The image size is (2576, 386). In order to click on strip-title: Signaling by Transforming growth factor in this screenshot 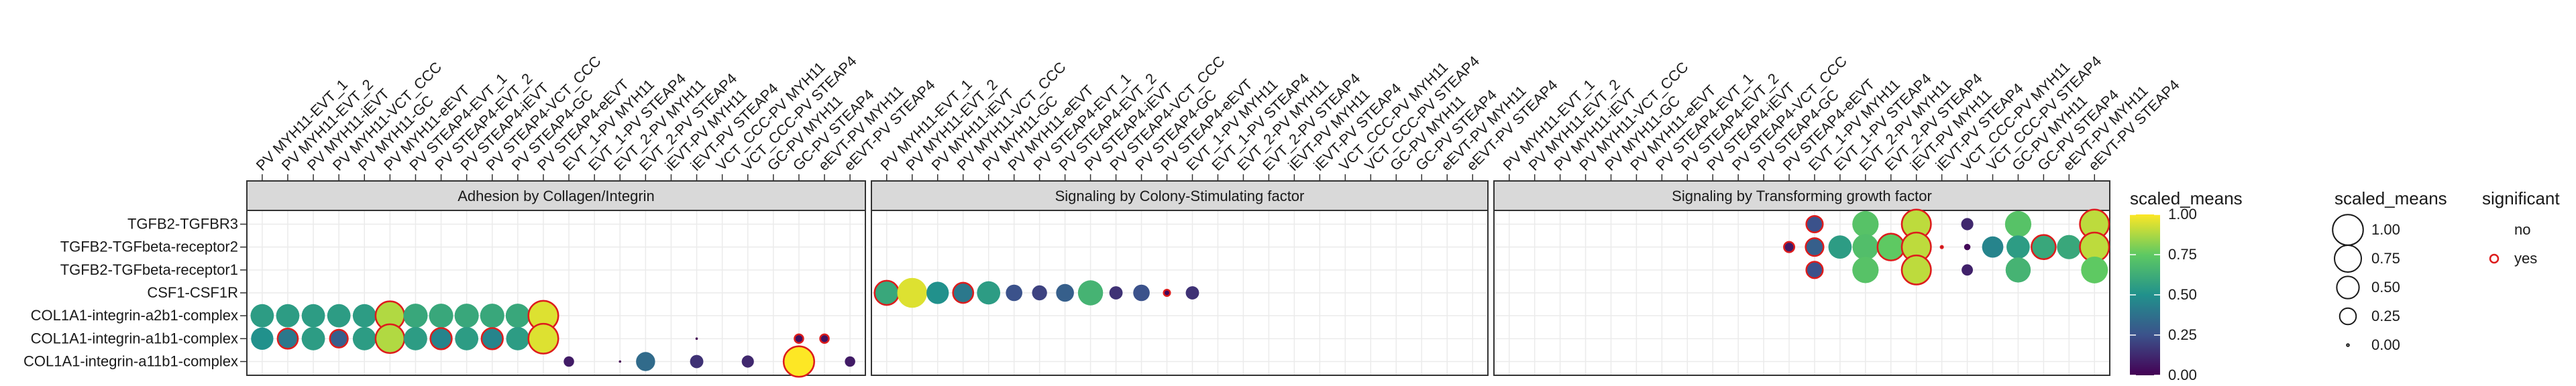, I will do `click(1802, 196)`.